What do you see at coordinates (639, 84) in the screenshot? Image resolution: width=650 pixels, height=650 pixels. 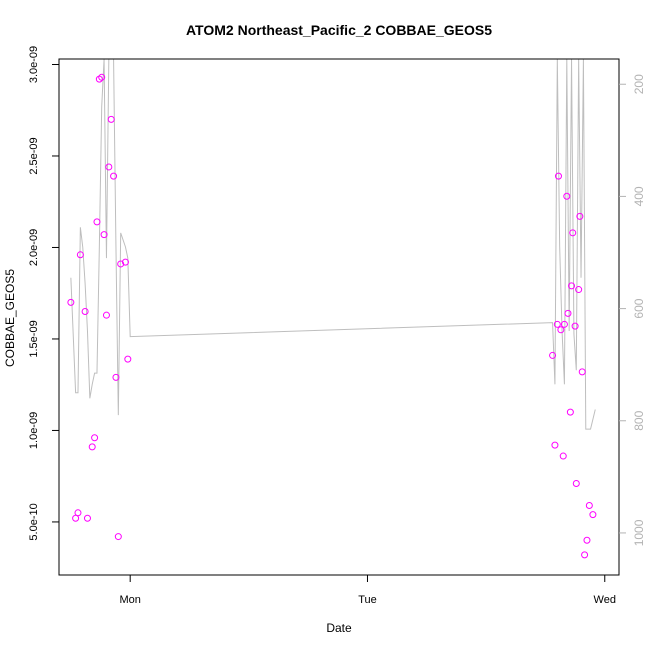 I see `y2-tick-label: 200` at bounding box center [639, 84].